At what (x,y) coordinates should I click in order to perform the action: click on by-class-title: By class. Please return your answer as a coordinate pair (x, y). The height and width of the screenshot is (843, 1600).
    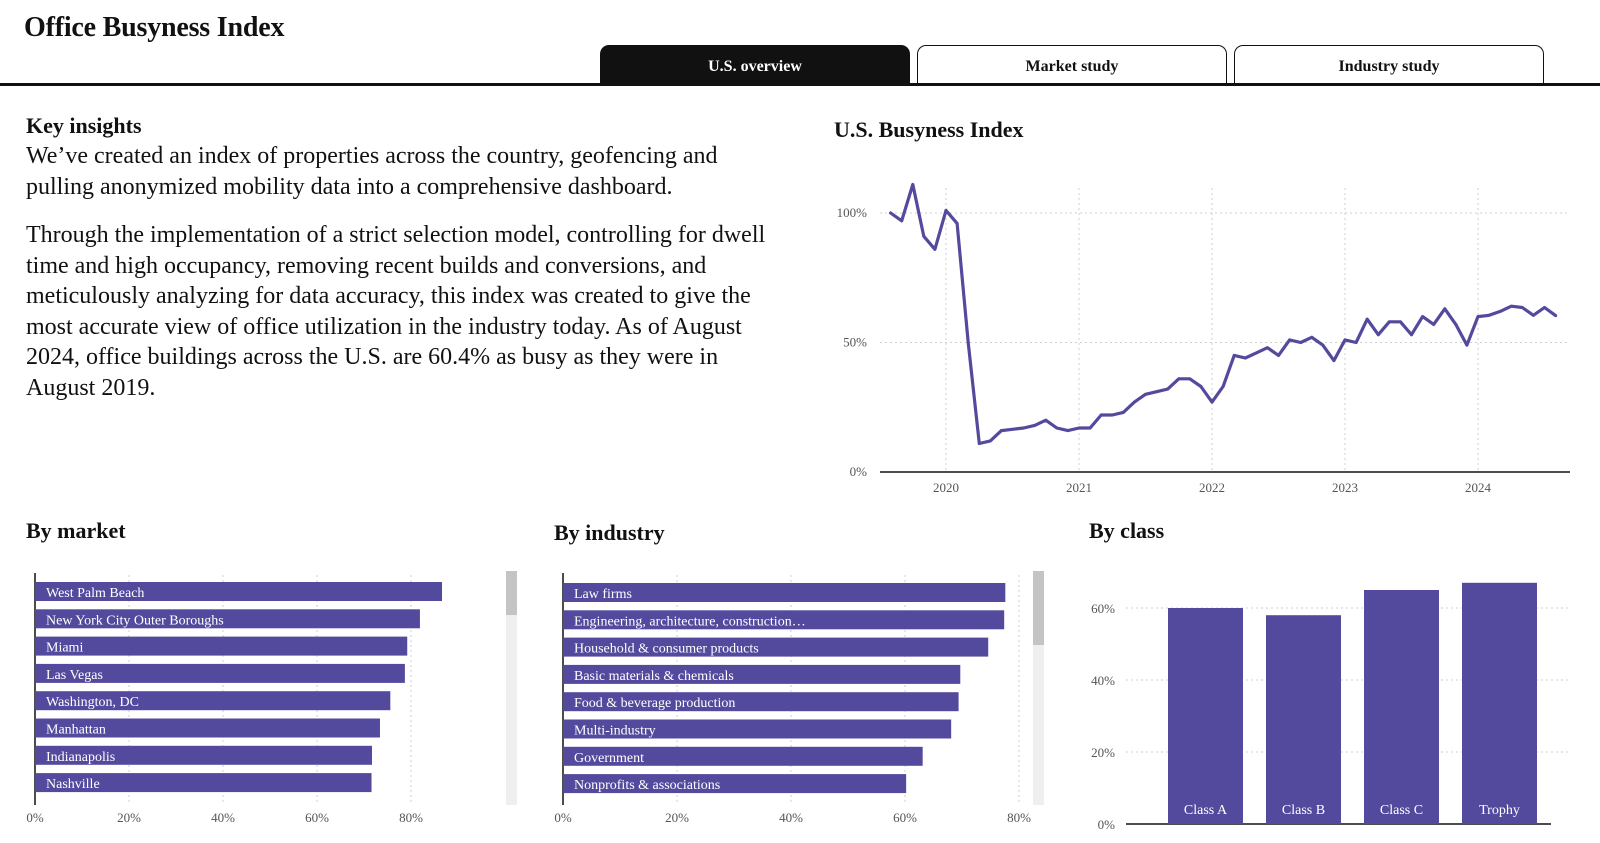
    Looking at the image, I should click on (1127, 530).